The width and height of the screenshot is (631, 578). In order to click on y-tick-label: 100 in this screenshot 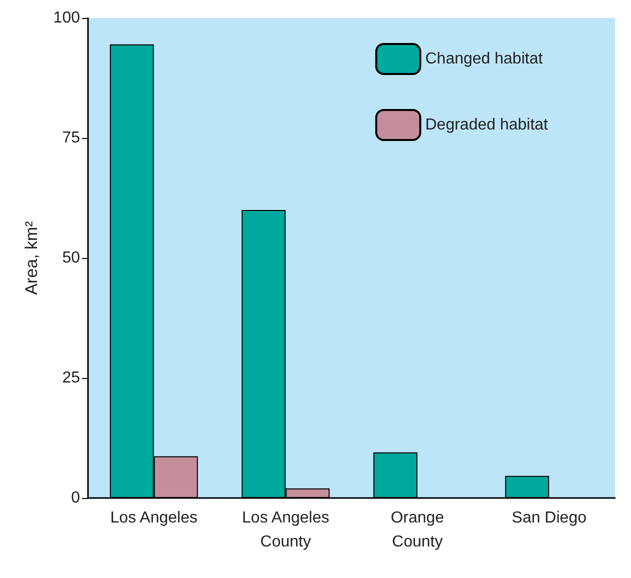, I will do `click(66, 18)`.